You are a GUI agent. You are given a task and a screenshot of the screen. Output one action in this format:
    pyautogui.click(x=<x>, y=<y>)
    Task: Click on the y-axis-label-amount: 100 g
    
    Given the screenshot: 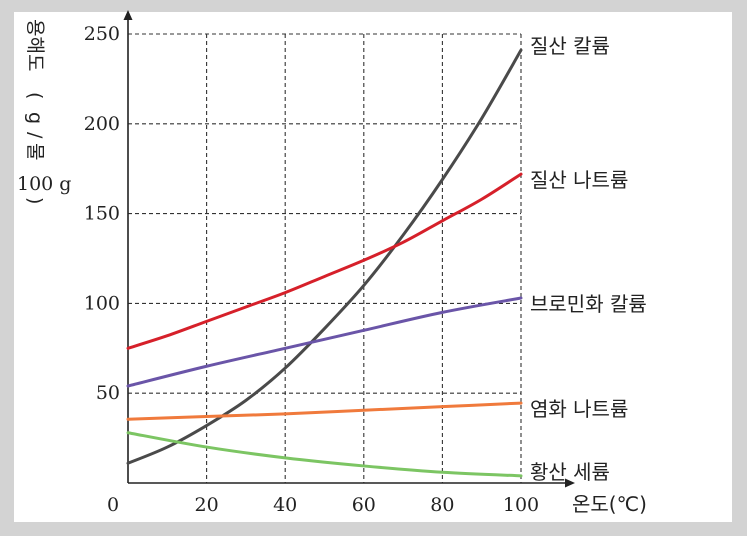 What is the action you would take?
    pyautogui.click(x=44, y=184)
    